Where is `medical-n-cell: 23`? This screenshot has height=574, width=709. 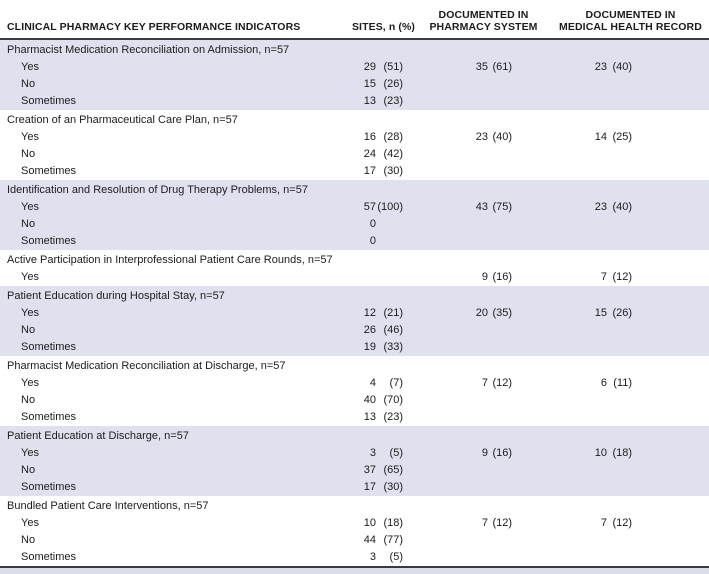 medical-n-cell: 23 is located at coordinates (600, 67).